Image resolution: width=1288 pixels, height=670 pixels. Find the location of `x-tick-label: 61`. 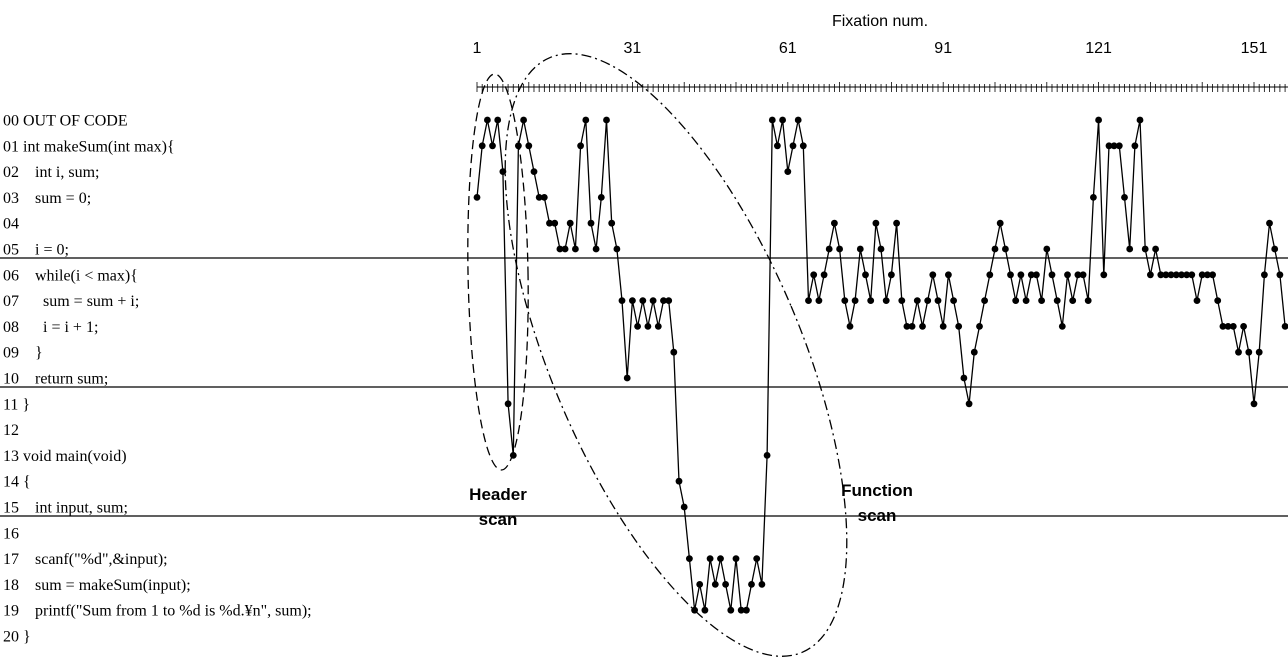

x-tick-label: 61 is located at coordinates (788, 48).